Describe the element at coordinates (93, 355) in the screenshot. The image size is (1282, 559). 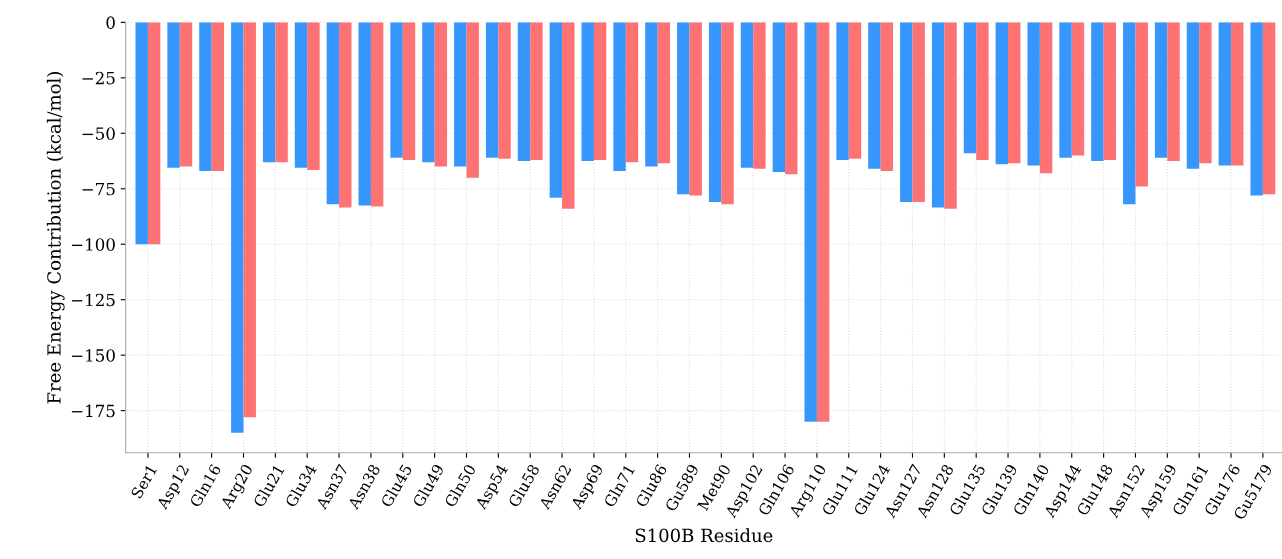
I see `y-tick-label: −150` at that location.